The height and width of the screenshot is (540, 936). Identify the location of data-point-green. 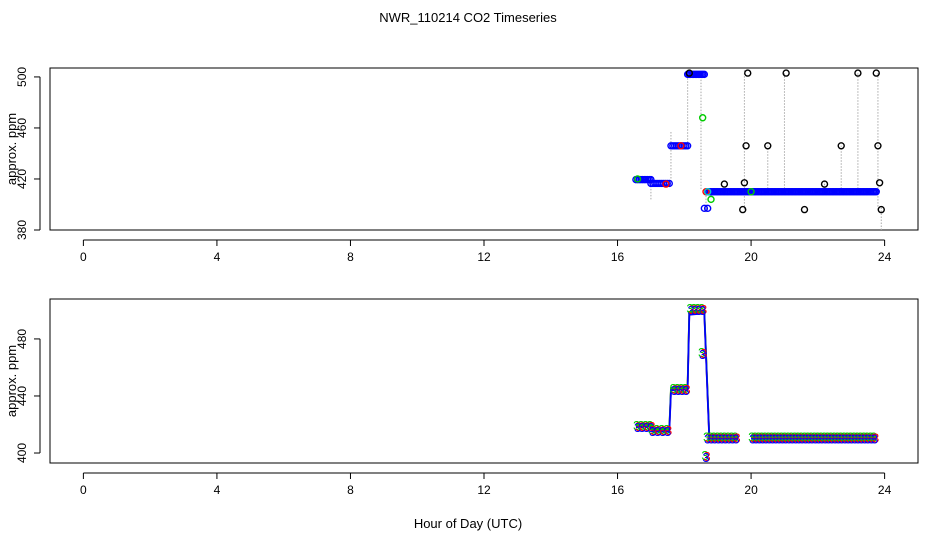
(711, 199).